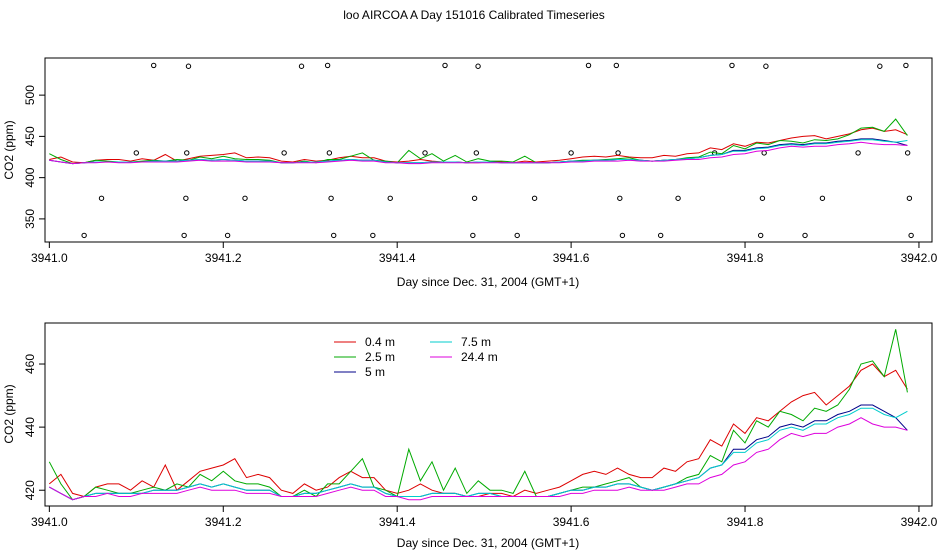  Describe the element at coordinates (478, 459) in the screenshot. I see `timeseries-series-24-4-mm-line` at that location.